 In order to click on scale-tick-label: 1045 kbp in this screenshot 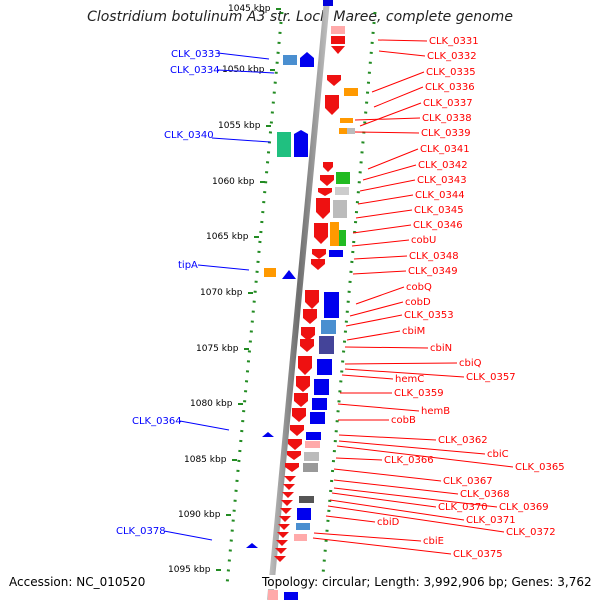, I will do `click(249, 9)`.